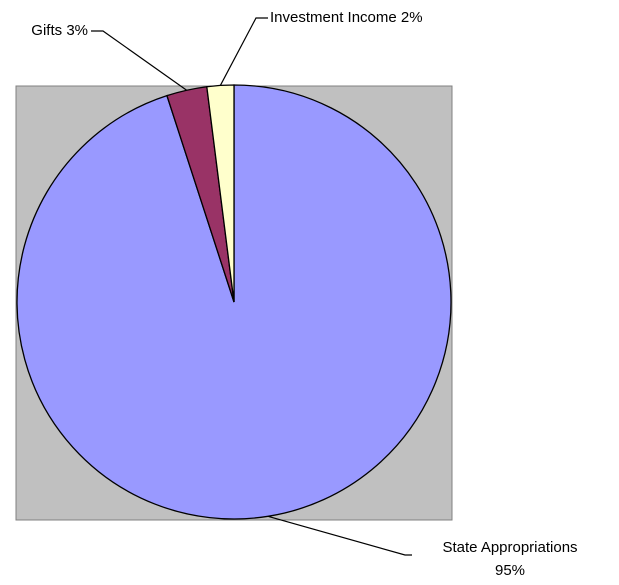 Image resolution: width=619 pixels, height=585 pixels. I want to click on slice-label: Gifts, so click(46, 30).